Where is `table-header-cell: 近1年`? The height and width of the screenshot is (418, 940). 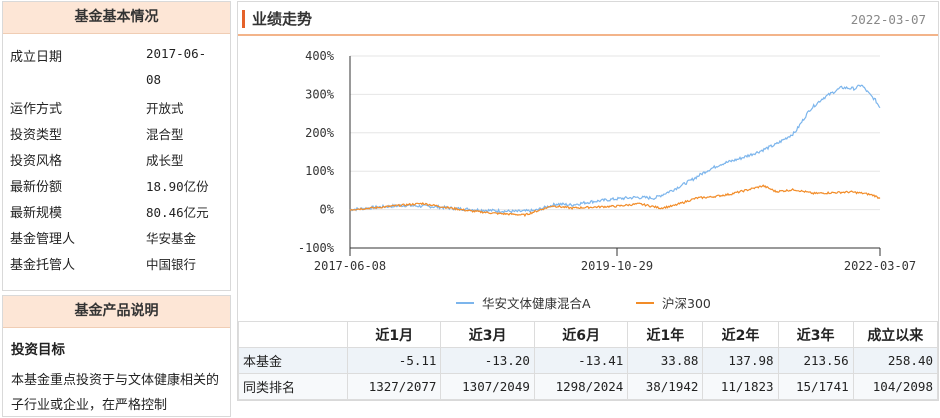
table-header-cell: 近1年 is located at coordinates (665, 334).